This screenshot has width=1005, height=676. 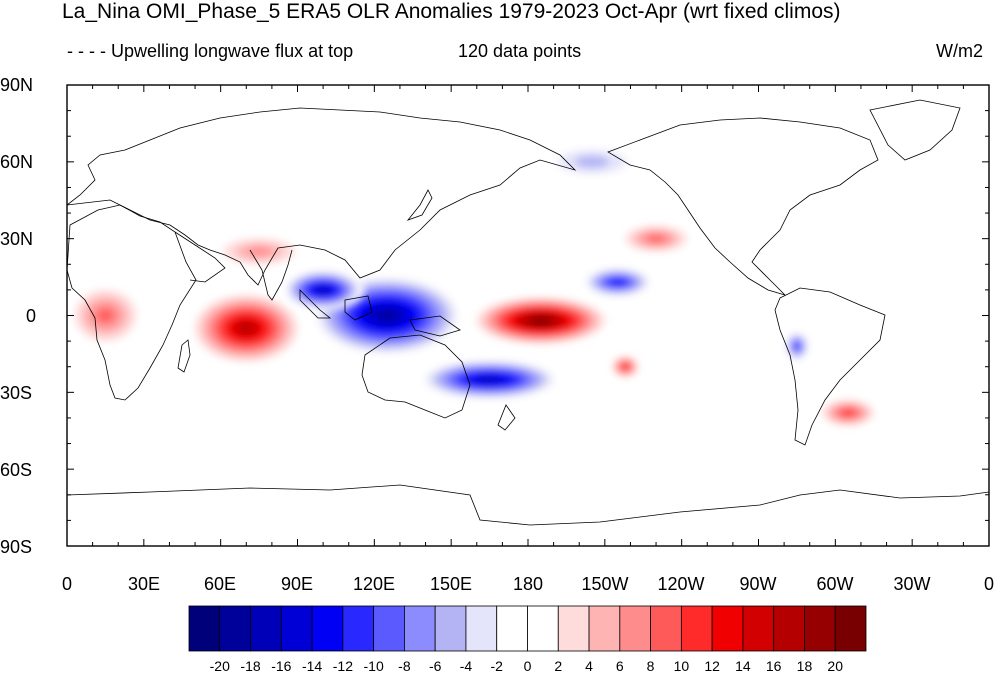 What do you see at coordinates (374, 584) in the screenshot?
I see `lon-label-120e: 120E` at bounding box center [374, 584].